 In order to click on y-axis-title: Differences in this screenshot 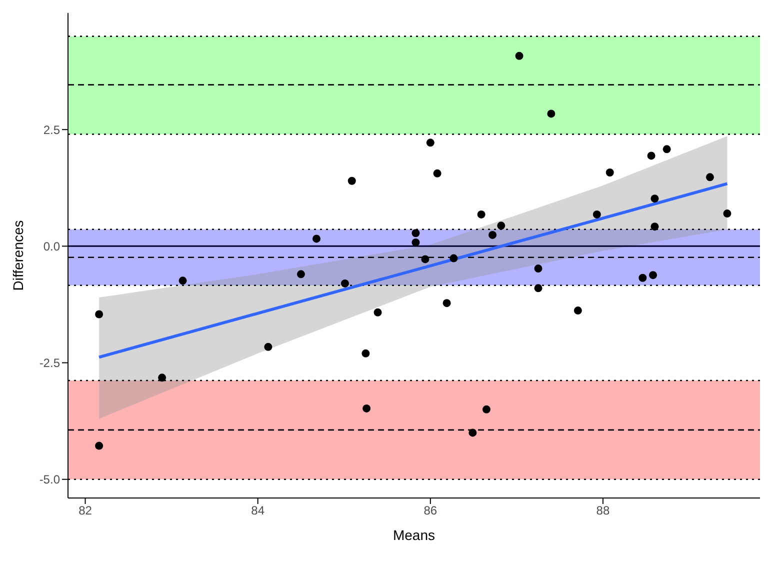, I will do `click(18, 255)`.